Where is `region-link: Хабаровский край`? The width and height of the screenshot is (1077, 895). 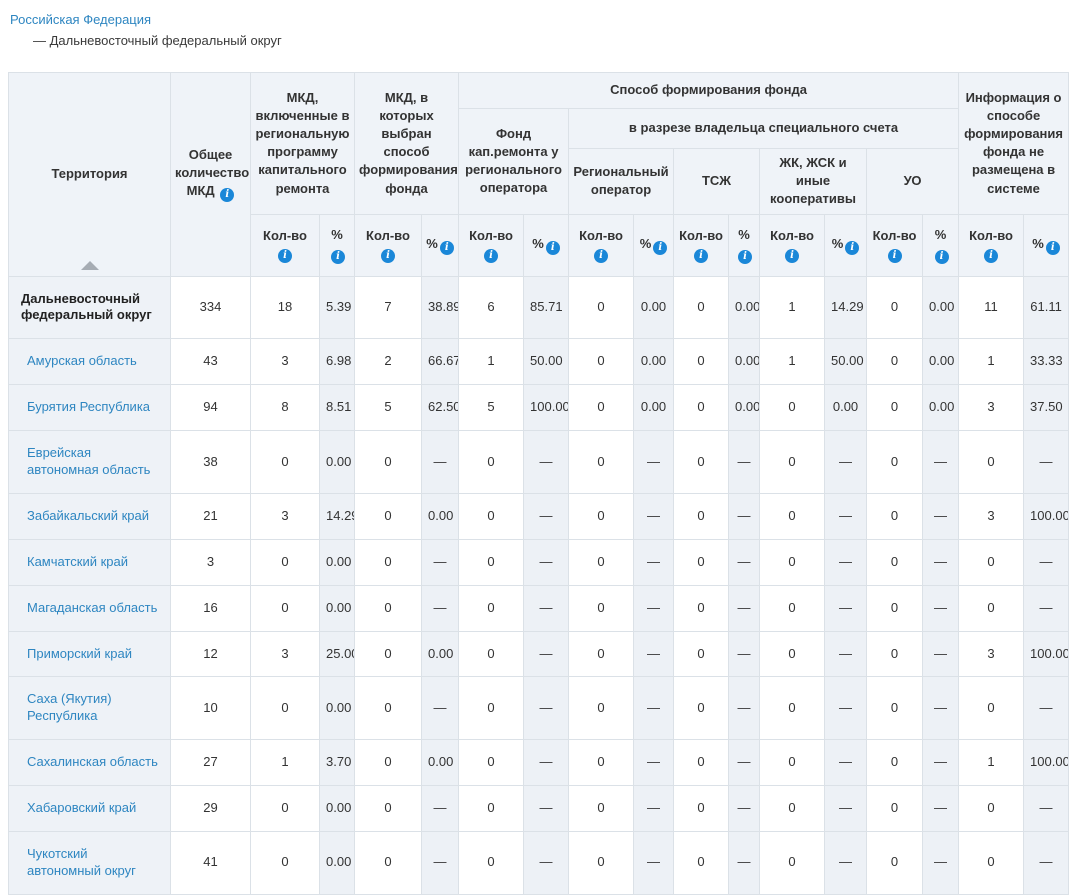 region-link: Хабаровский край is located at coordinates (82, 808).